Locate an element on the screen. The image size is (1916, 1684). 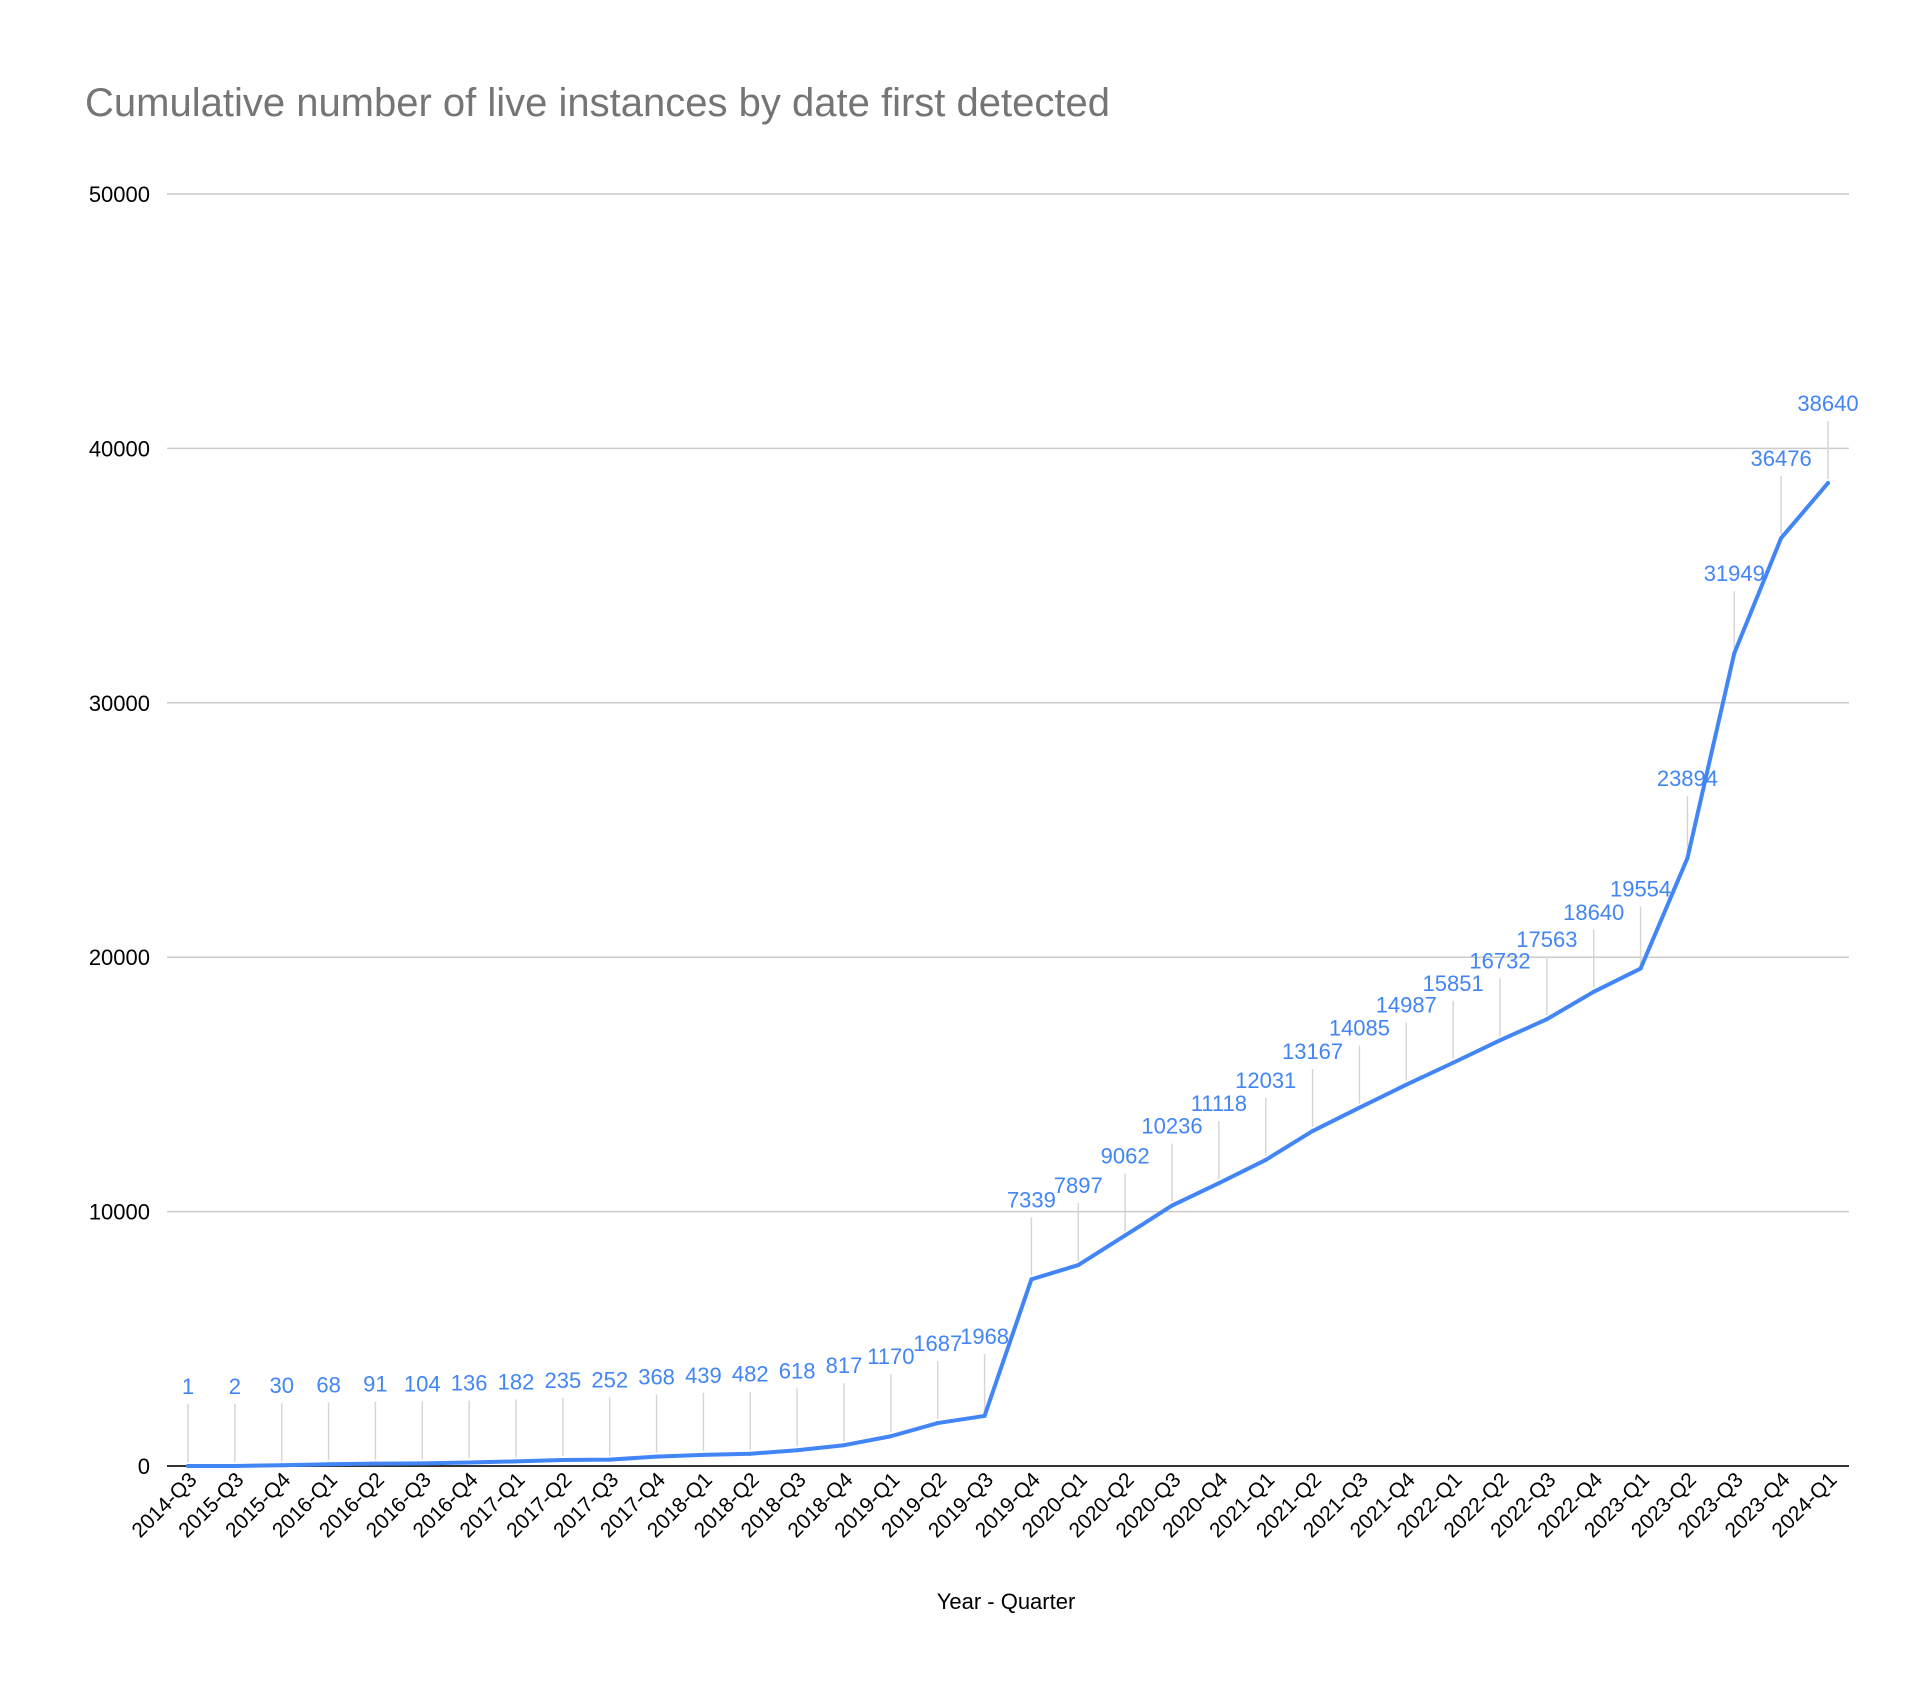
data-point-2019-Q4 is located at coordinates (1031, 1279).